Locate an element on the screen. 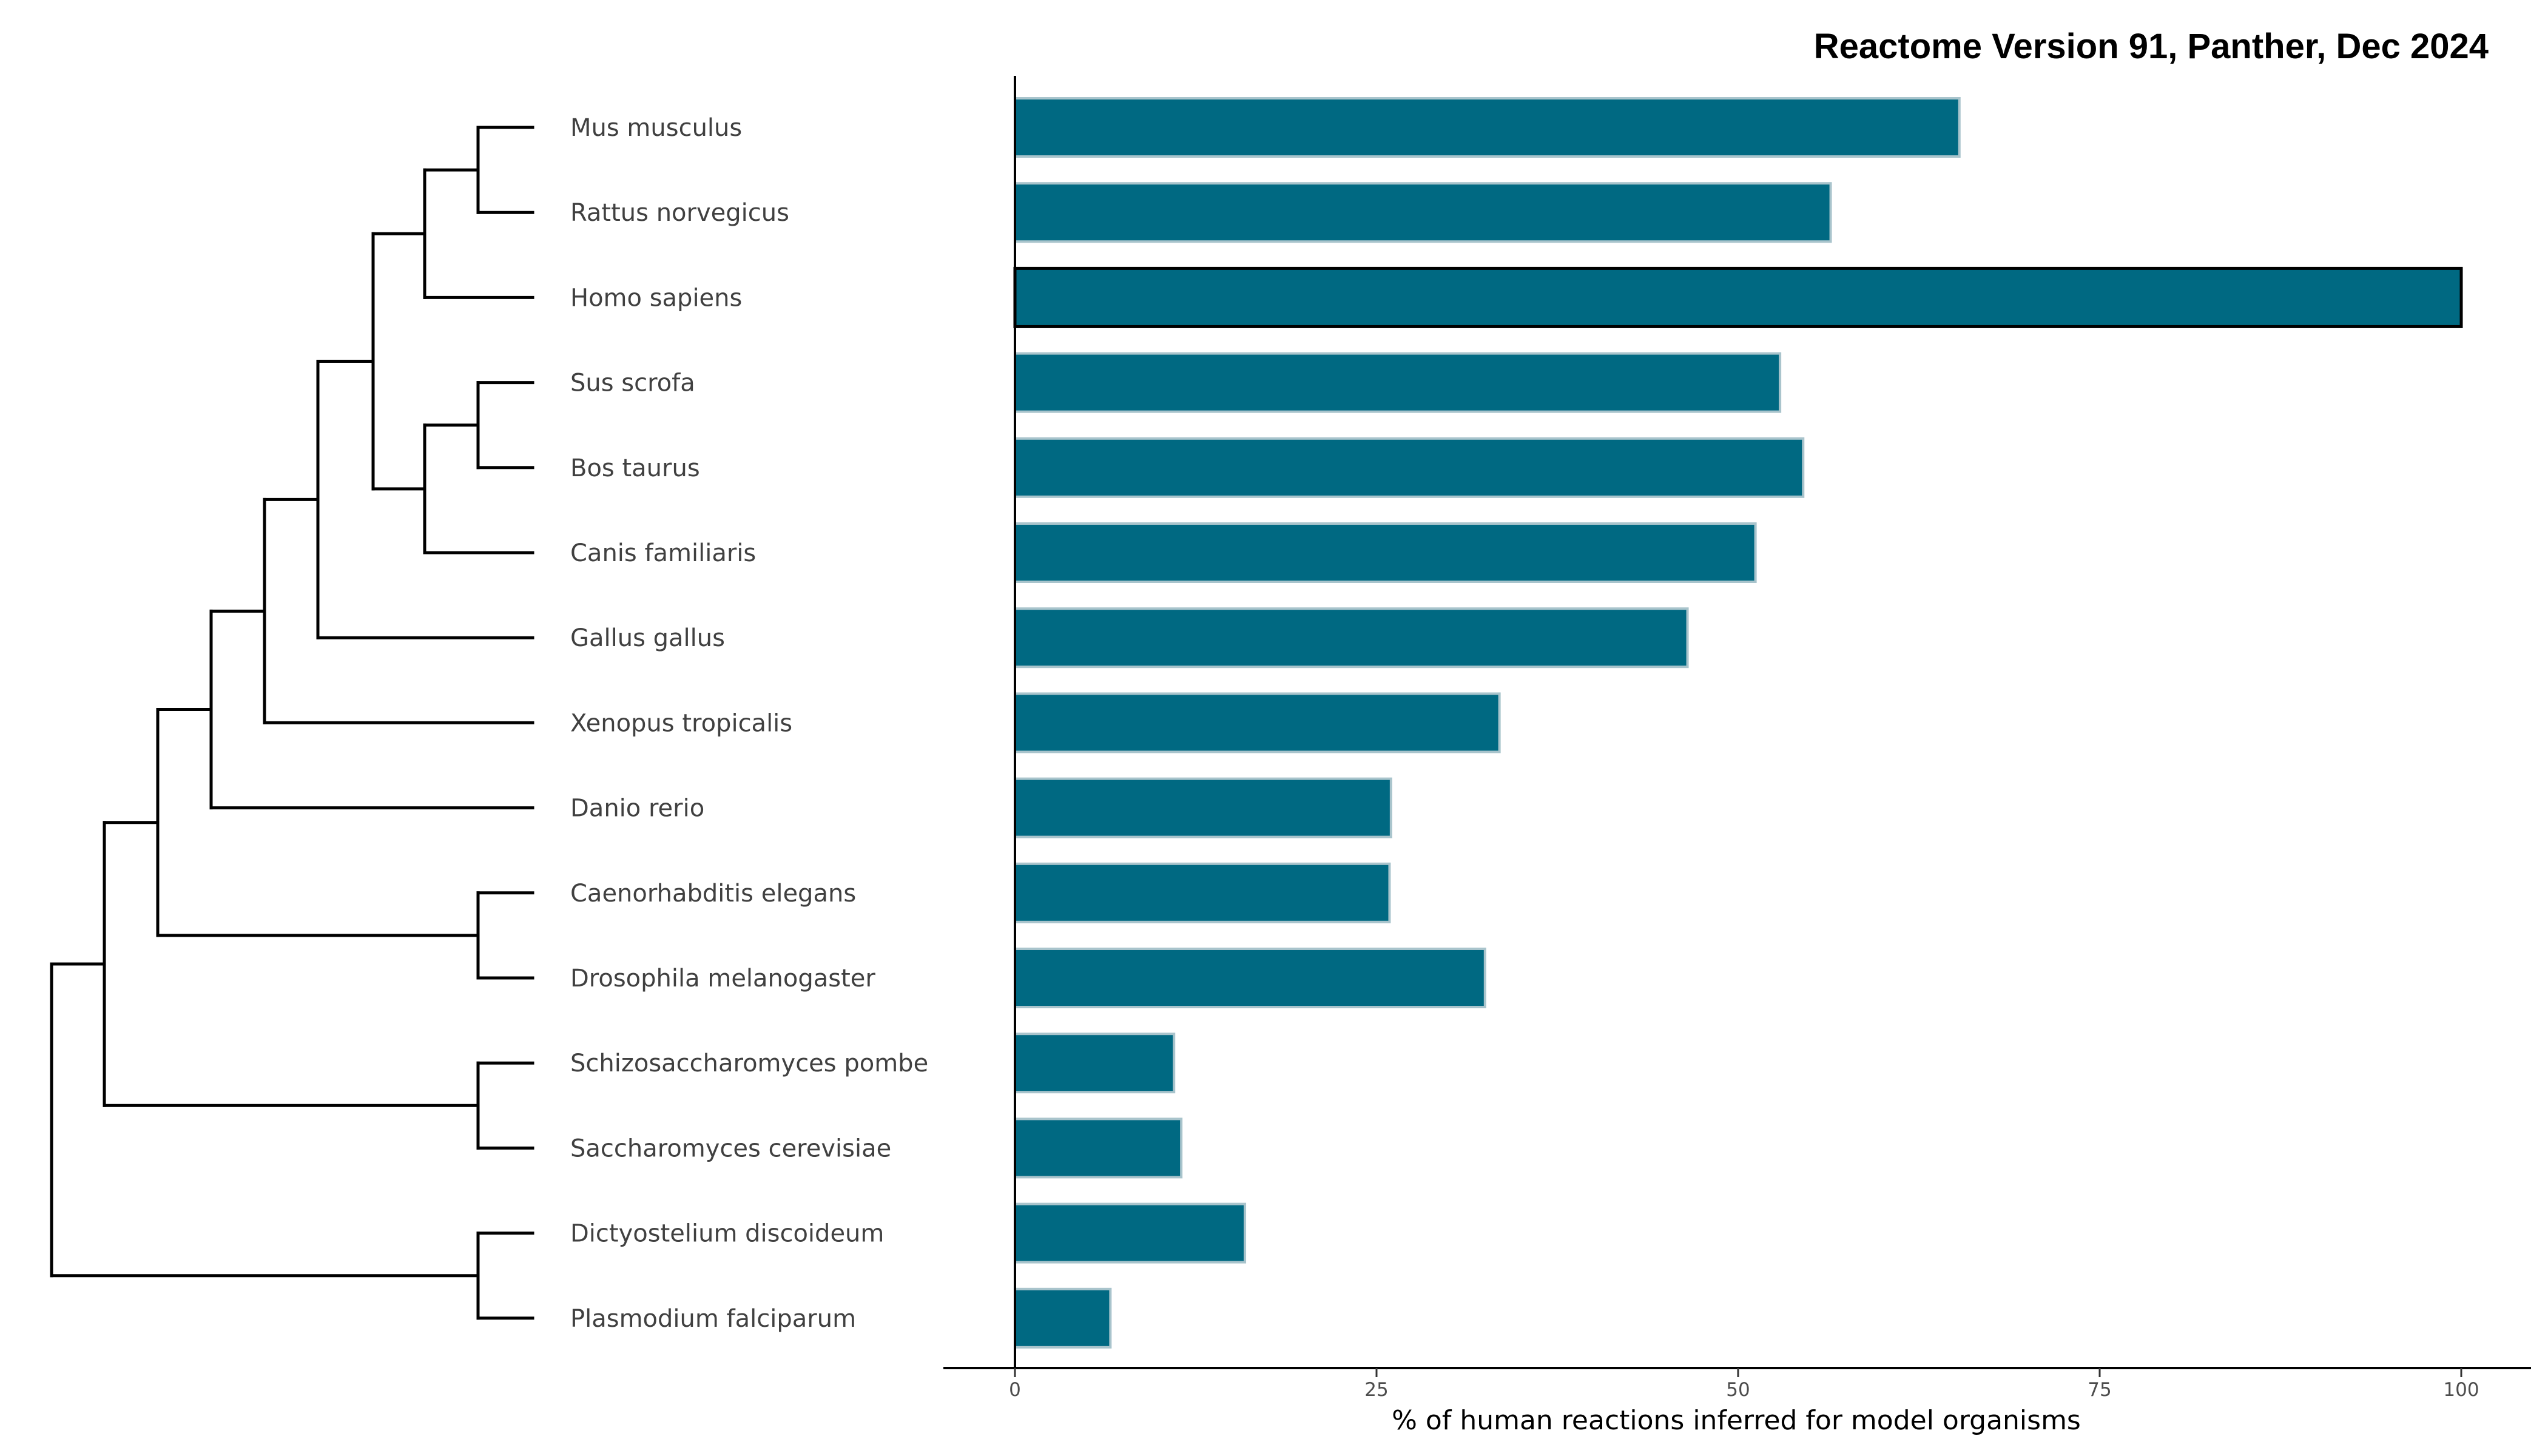 The height and width of the screenshot is (1456, 2548). bar-canis-familiaris is located at coordinates (1385, 552).